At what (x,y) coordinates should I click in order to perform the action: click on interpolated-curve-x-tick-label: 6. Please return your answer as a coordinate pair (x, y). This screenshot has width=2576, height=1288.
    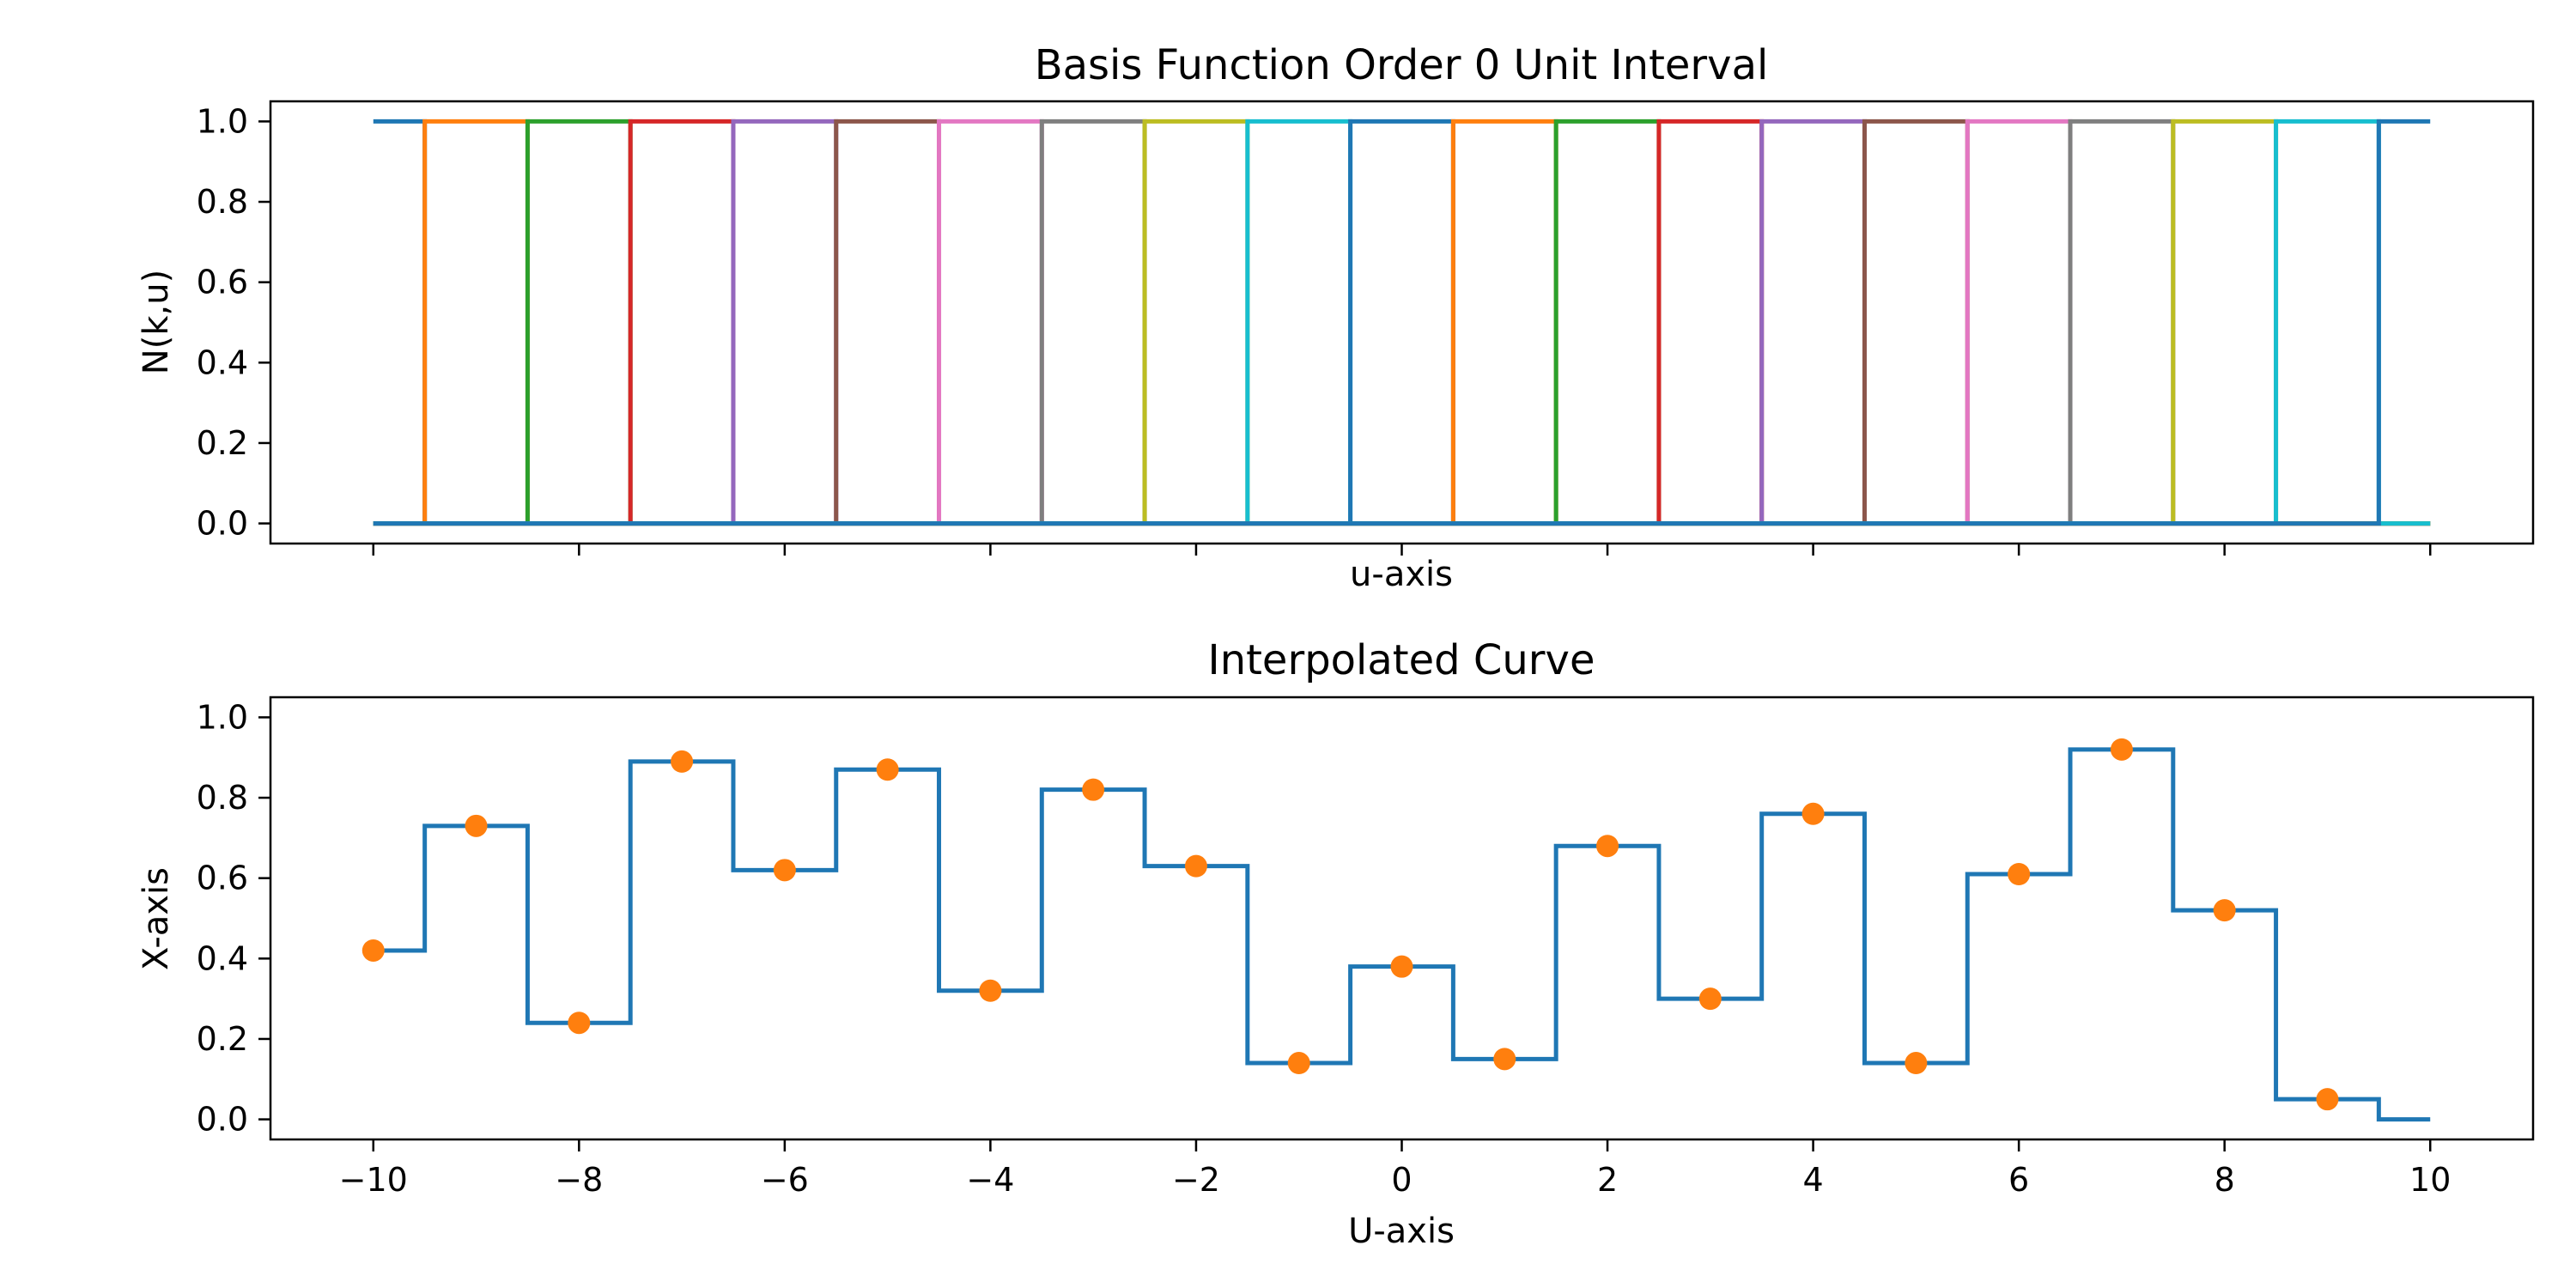
    Looking at the image, I should click on (2019, 1180).